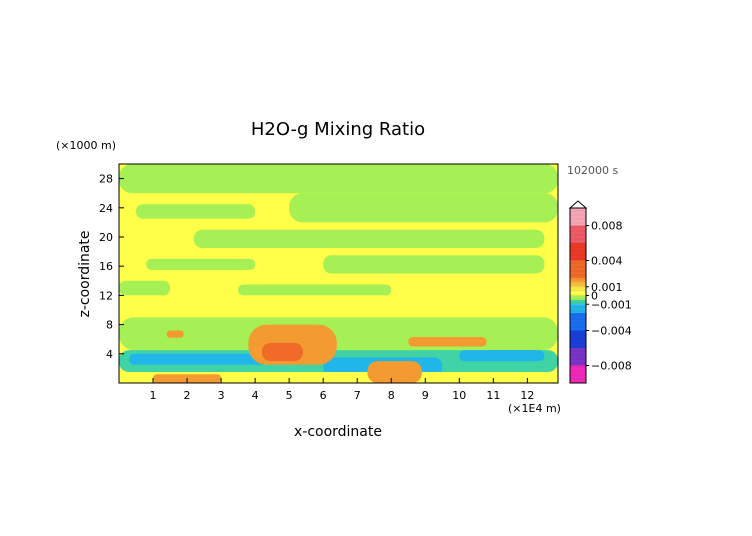  Describe the element at coordinates (106, 266) in the screenshot. I see `y-tick-label: 16` at that location.